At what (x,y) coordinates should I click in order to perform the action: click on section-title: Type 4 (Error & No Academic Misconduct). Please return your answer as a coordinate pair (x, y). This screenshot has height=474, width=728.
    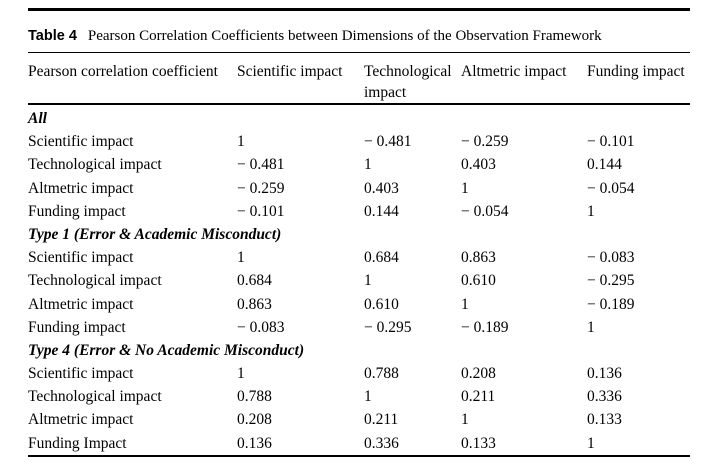
    Looking at the image, I should click on (166, 350).